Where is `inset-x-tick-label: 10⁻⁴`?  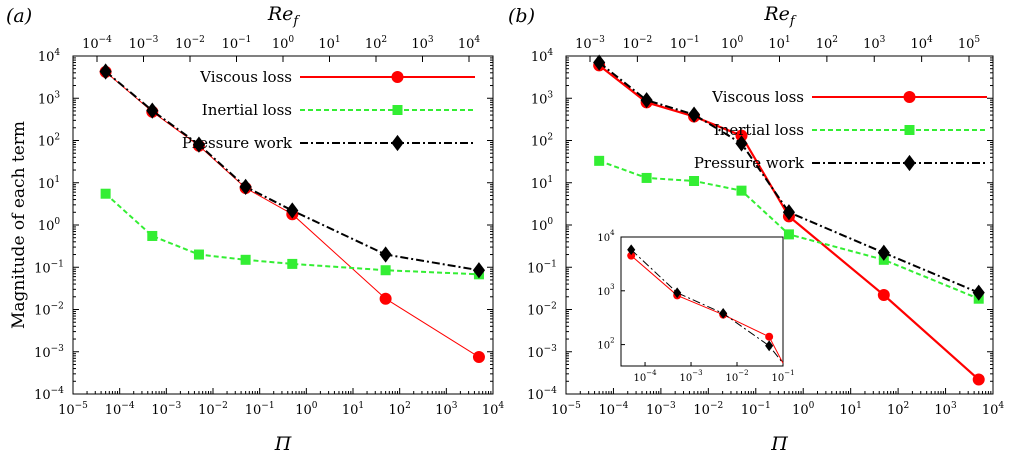 inset-x-tick-label: 10⁻⁴ is located at coordinates (646, 376).